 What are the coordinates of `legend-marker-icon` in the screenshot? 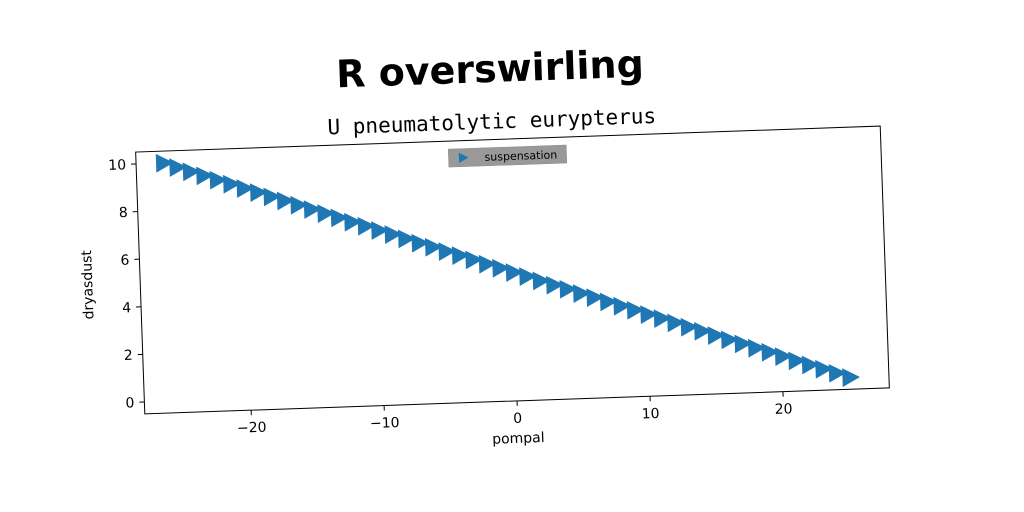 It's located at (463, 157).